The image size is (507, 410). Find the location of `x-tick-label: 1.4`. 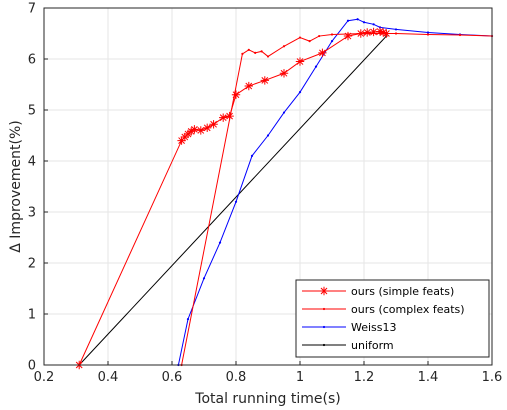

x-tick-label: 1.4 is located at coordinates (428, 377).